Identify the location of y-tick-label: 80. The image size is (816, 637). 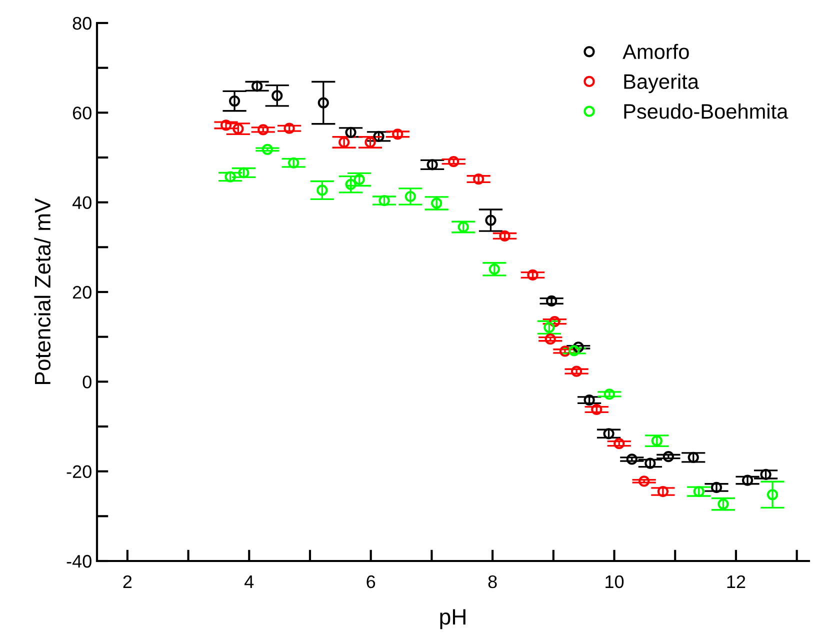
(82, 23).